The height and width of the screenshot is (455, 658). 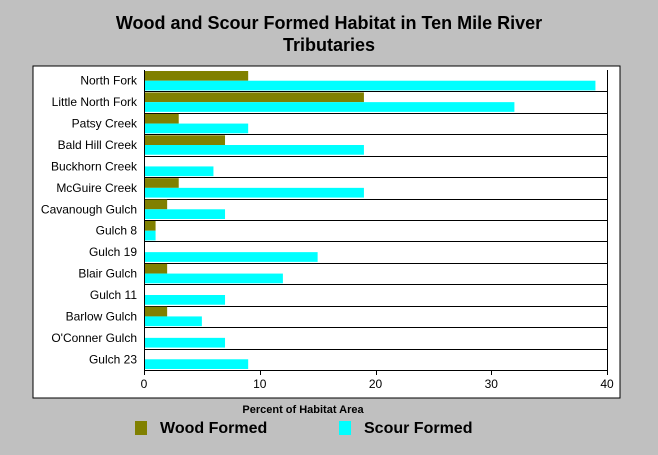 What do you see at coordinates (260, 384) in the screenshot?
I see `x-tick-label: 10` at bounding box center [260, 384].